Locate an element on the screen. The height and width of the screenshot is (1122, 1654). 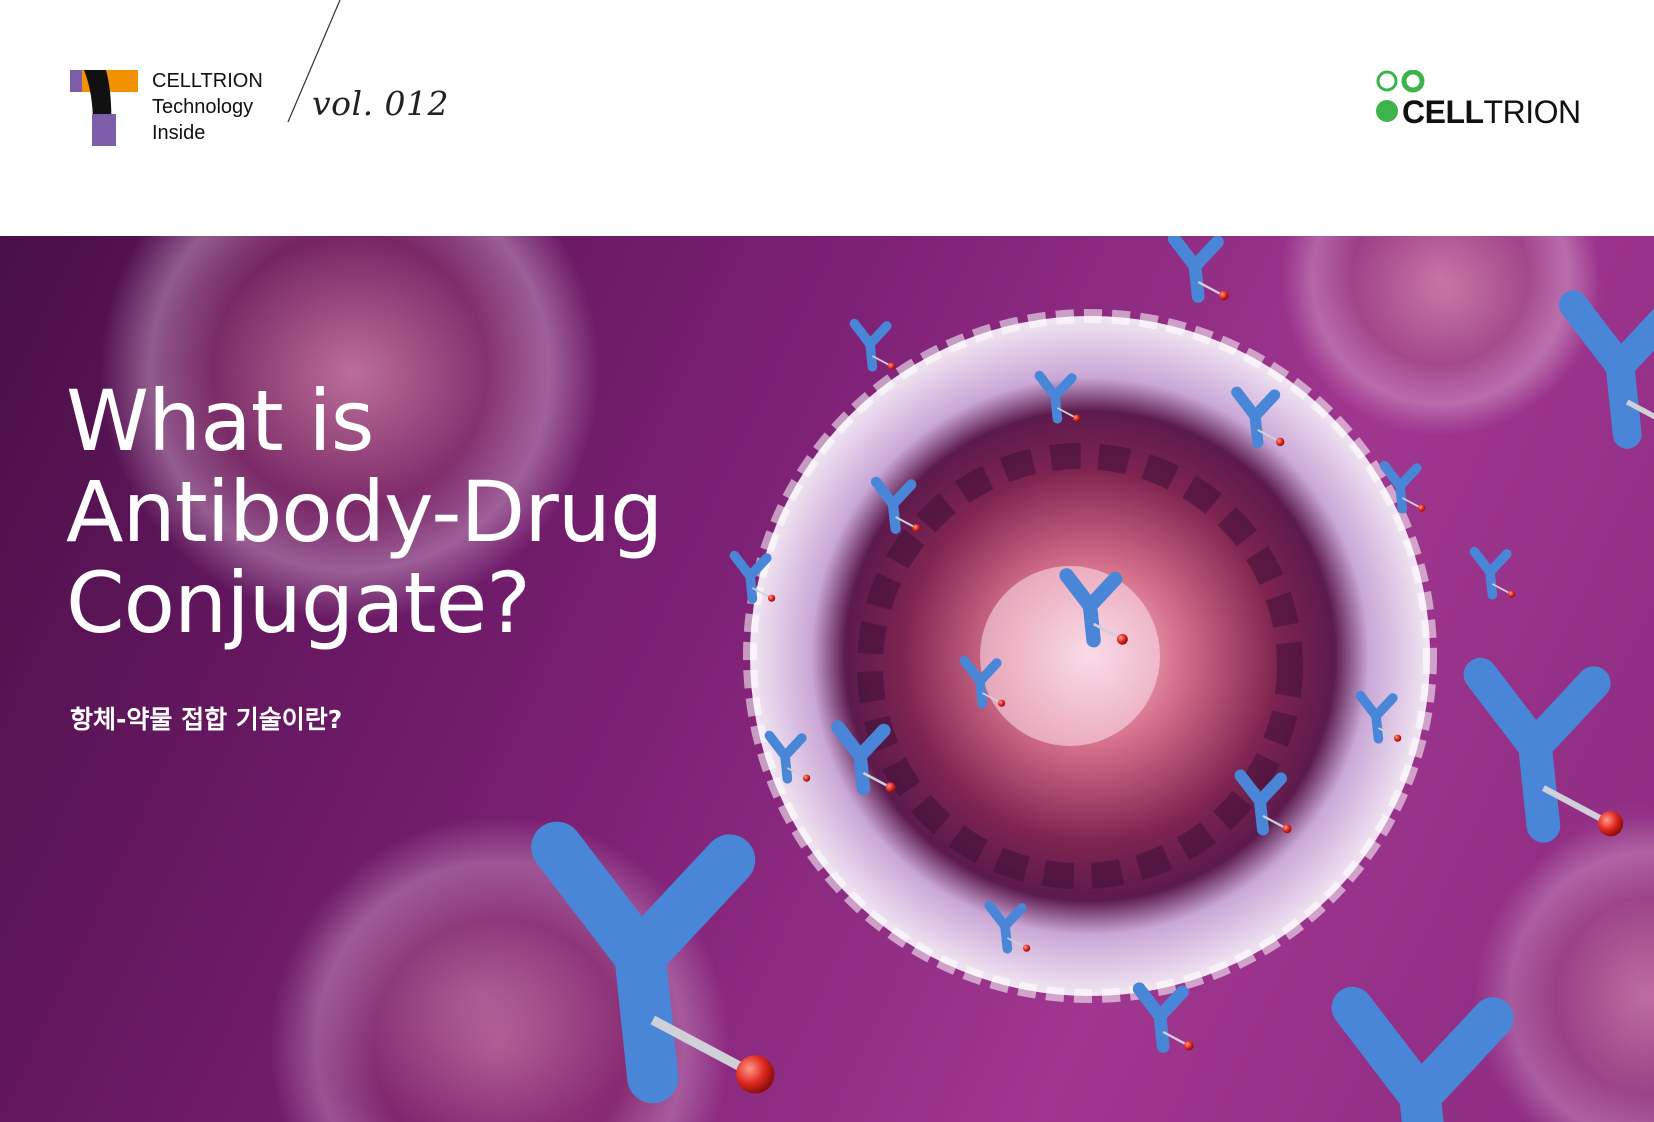
hero-title-line-2: Antibody-Drug is located at coordinates (364, 512).